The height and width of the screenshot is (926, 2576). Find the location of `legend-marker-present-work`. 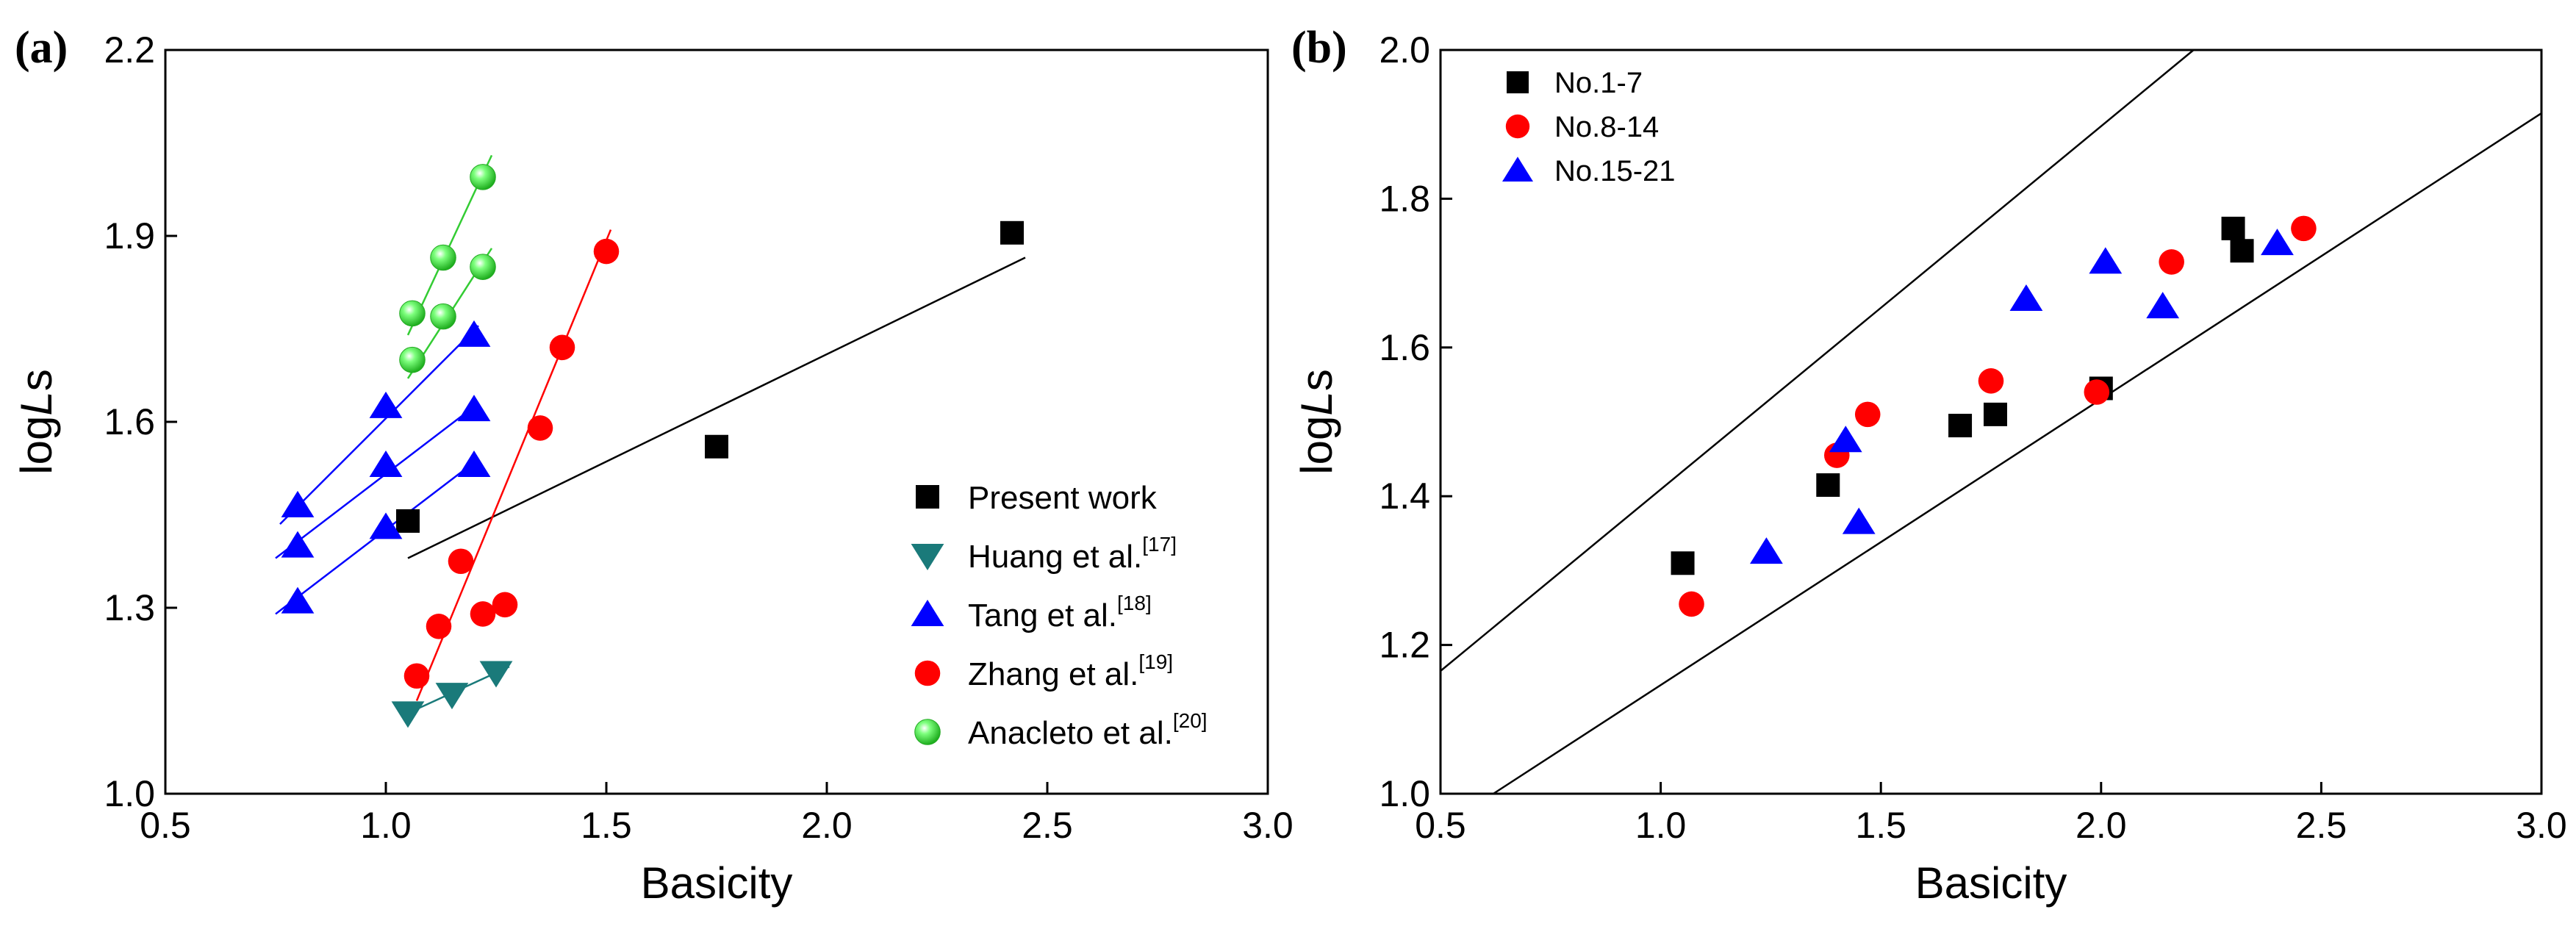

legend-marker-present-work is located at coordinates (927, 497).